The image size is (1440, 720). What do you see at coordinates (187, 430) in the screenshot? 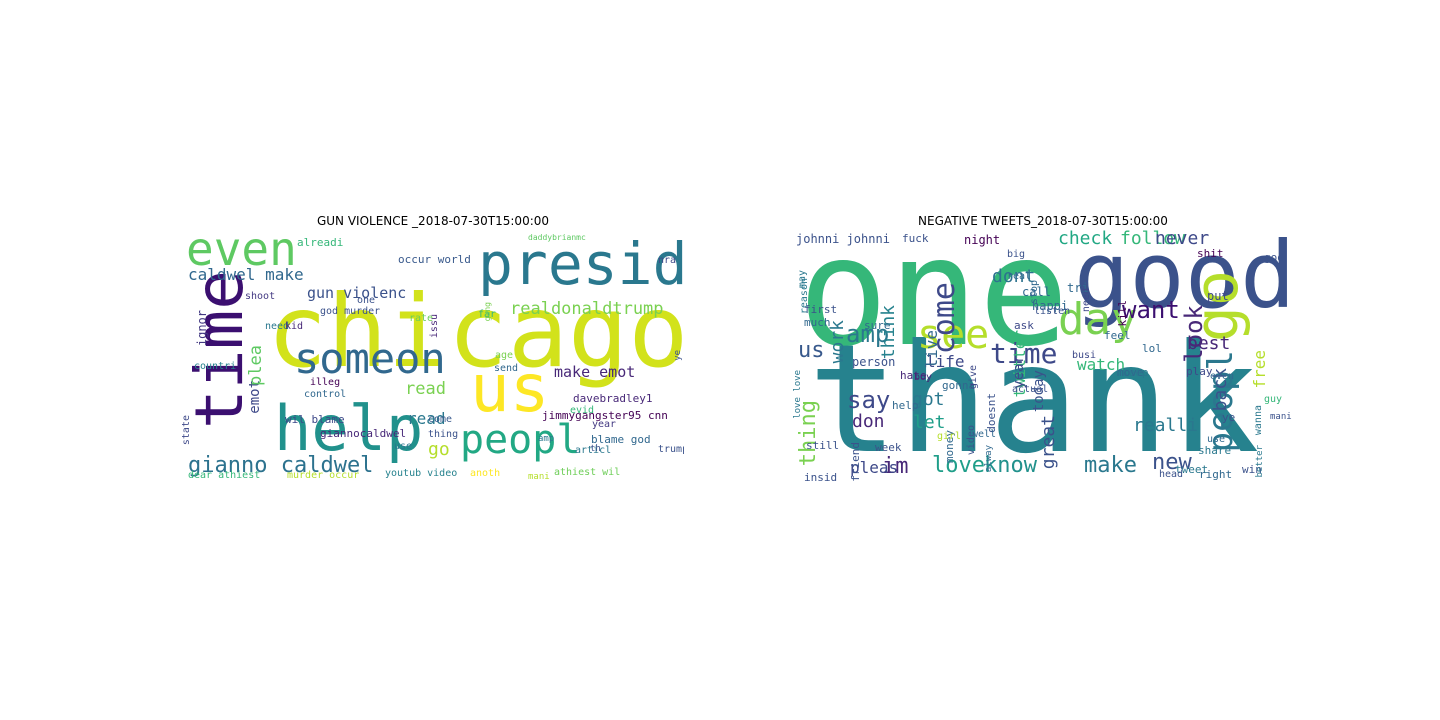
I see `left-word-state: state` at bounding box center [187, 430].